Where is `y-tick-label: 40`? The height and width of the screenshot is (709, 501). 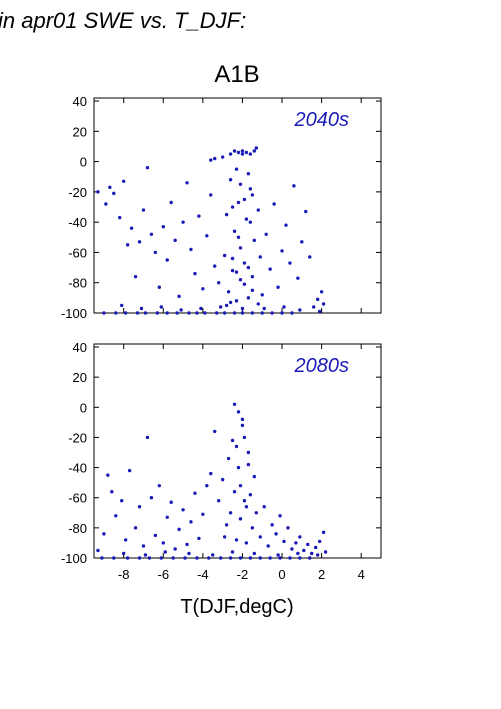 y-tick-label: 40 is located at coordinates (80, 101).